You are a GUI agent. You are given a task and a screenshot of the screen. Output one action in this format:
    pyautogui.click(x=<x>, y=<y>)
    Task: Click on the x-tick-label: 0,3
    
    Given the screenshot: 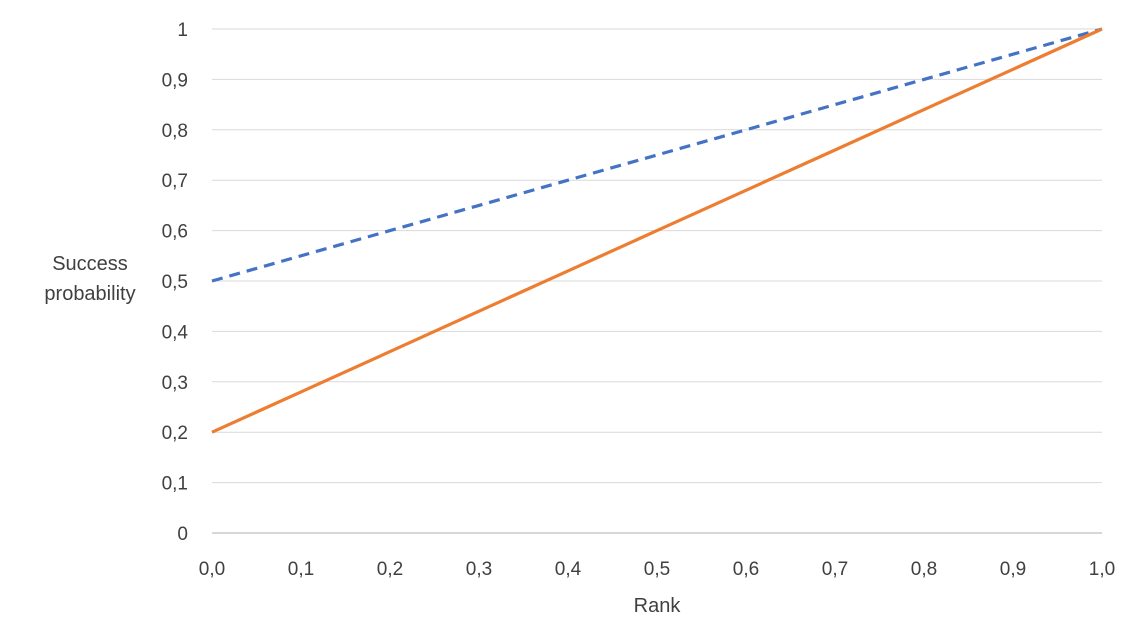 What is the action you would take?
    pyautogui.click(x=479, y=569)
    